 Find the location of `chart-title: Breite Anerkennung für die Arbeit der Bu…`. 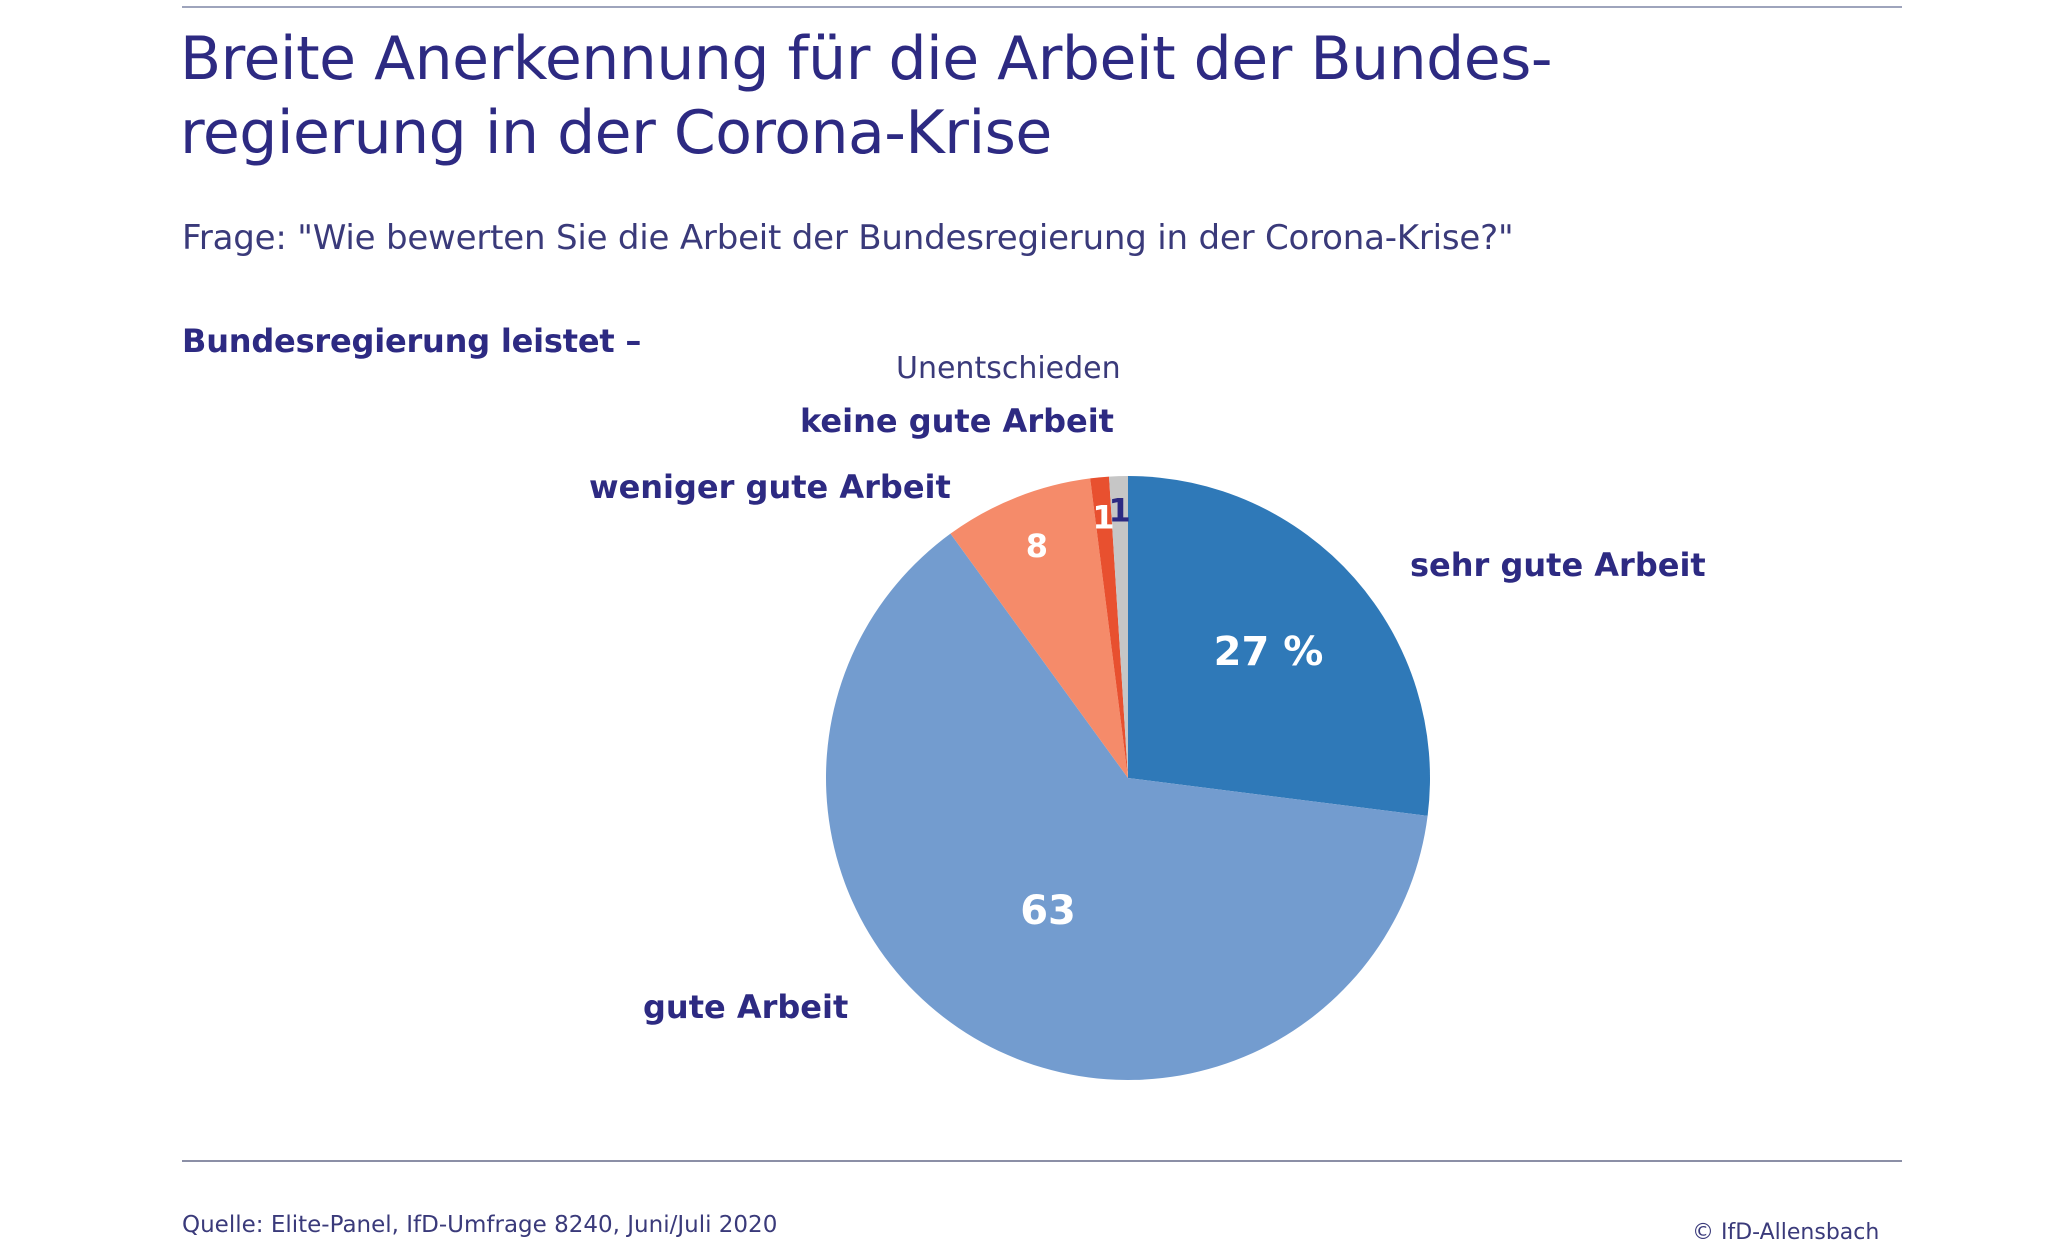

chart-title: Breite Anerkennung für die Arbeit der Bu… is located at coordinates (980, 96).